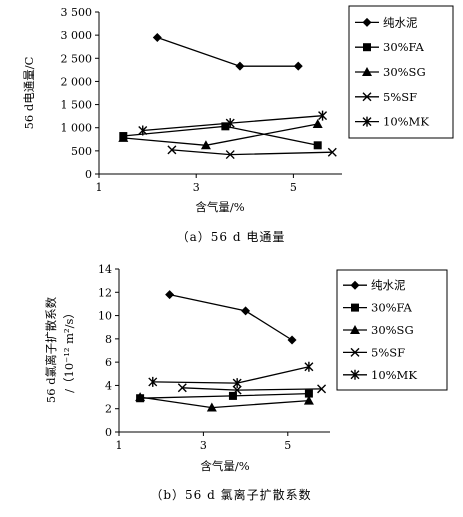 This screenshot has width=463, height=517. Describe the element at coordinates (404, 72) in the screenshot. I see `chart1-legend-label-3: 30%SG` at that location.